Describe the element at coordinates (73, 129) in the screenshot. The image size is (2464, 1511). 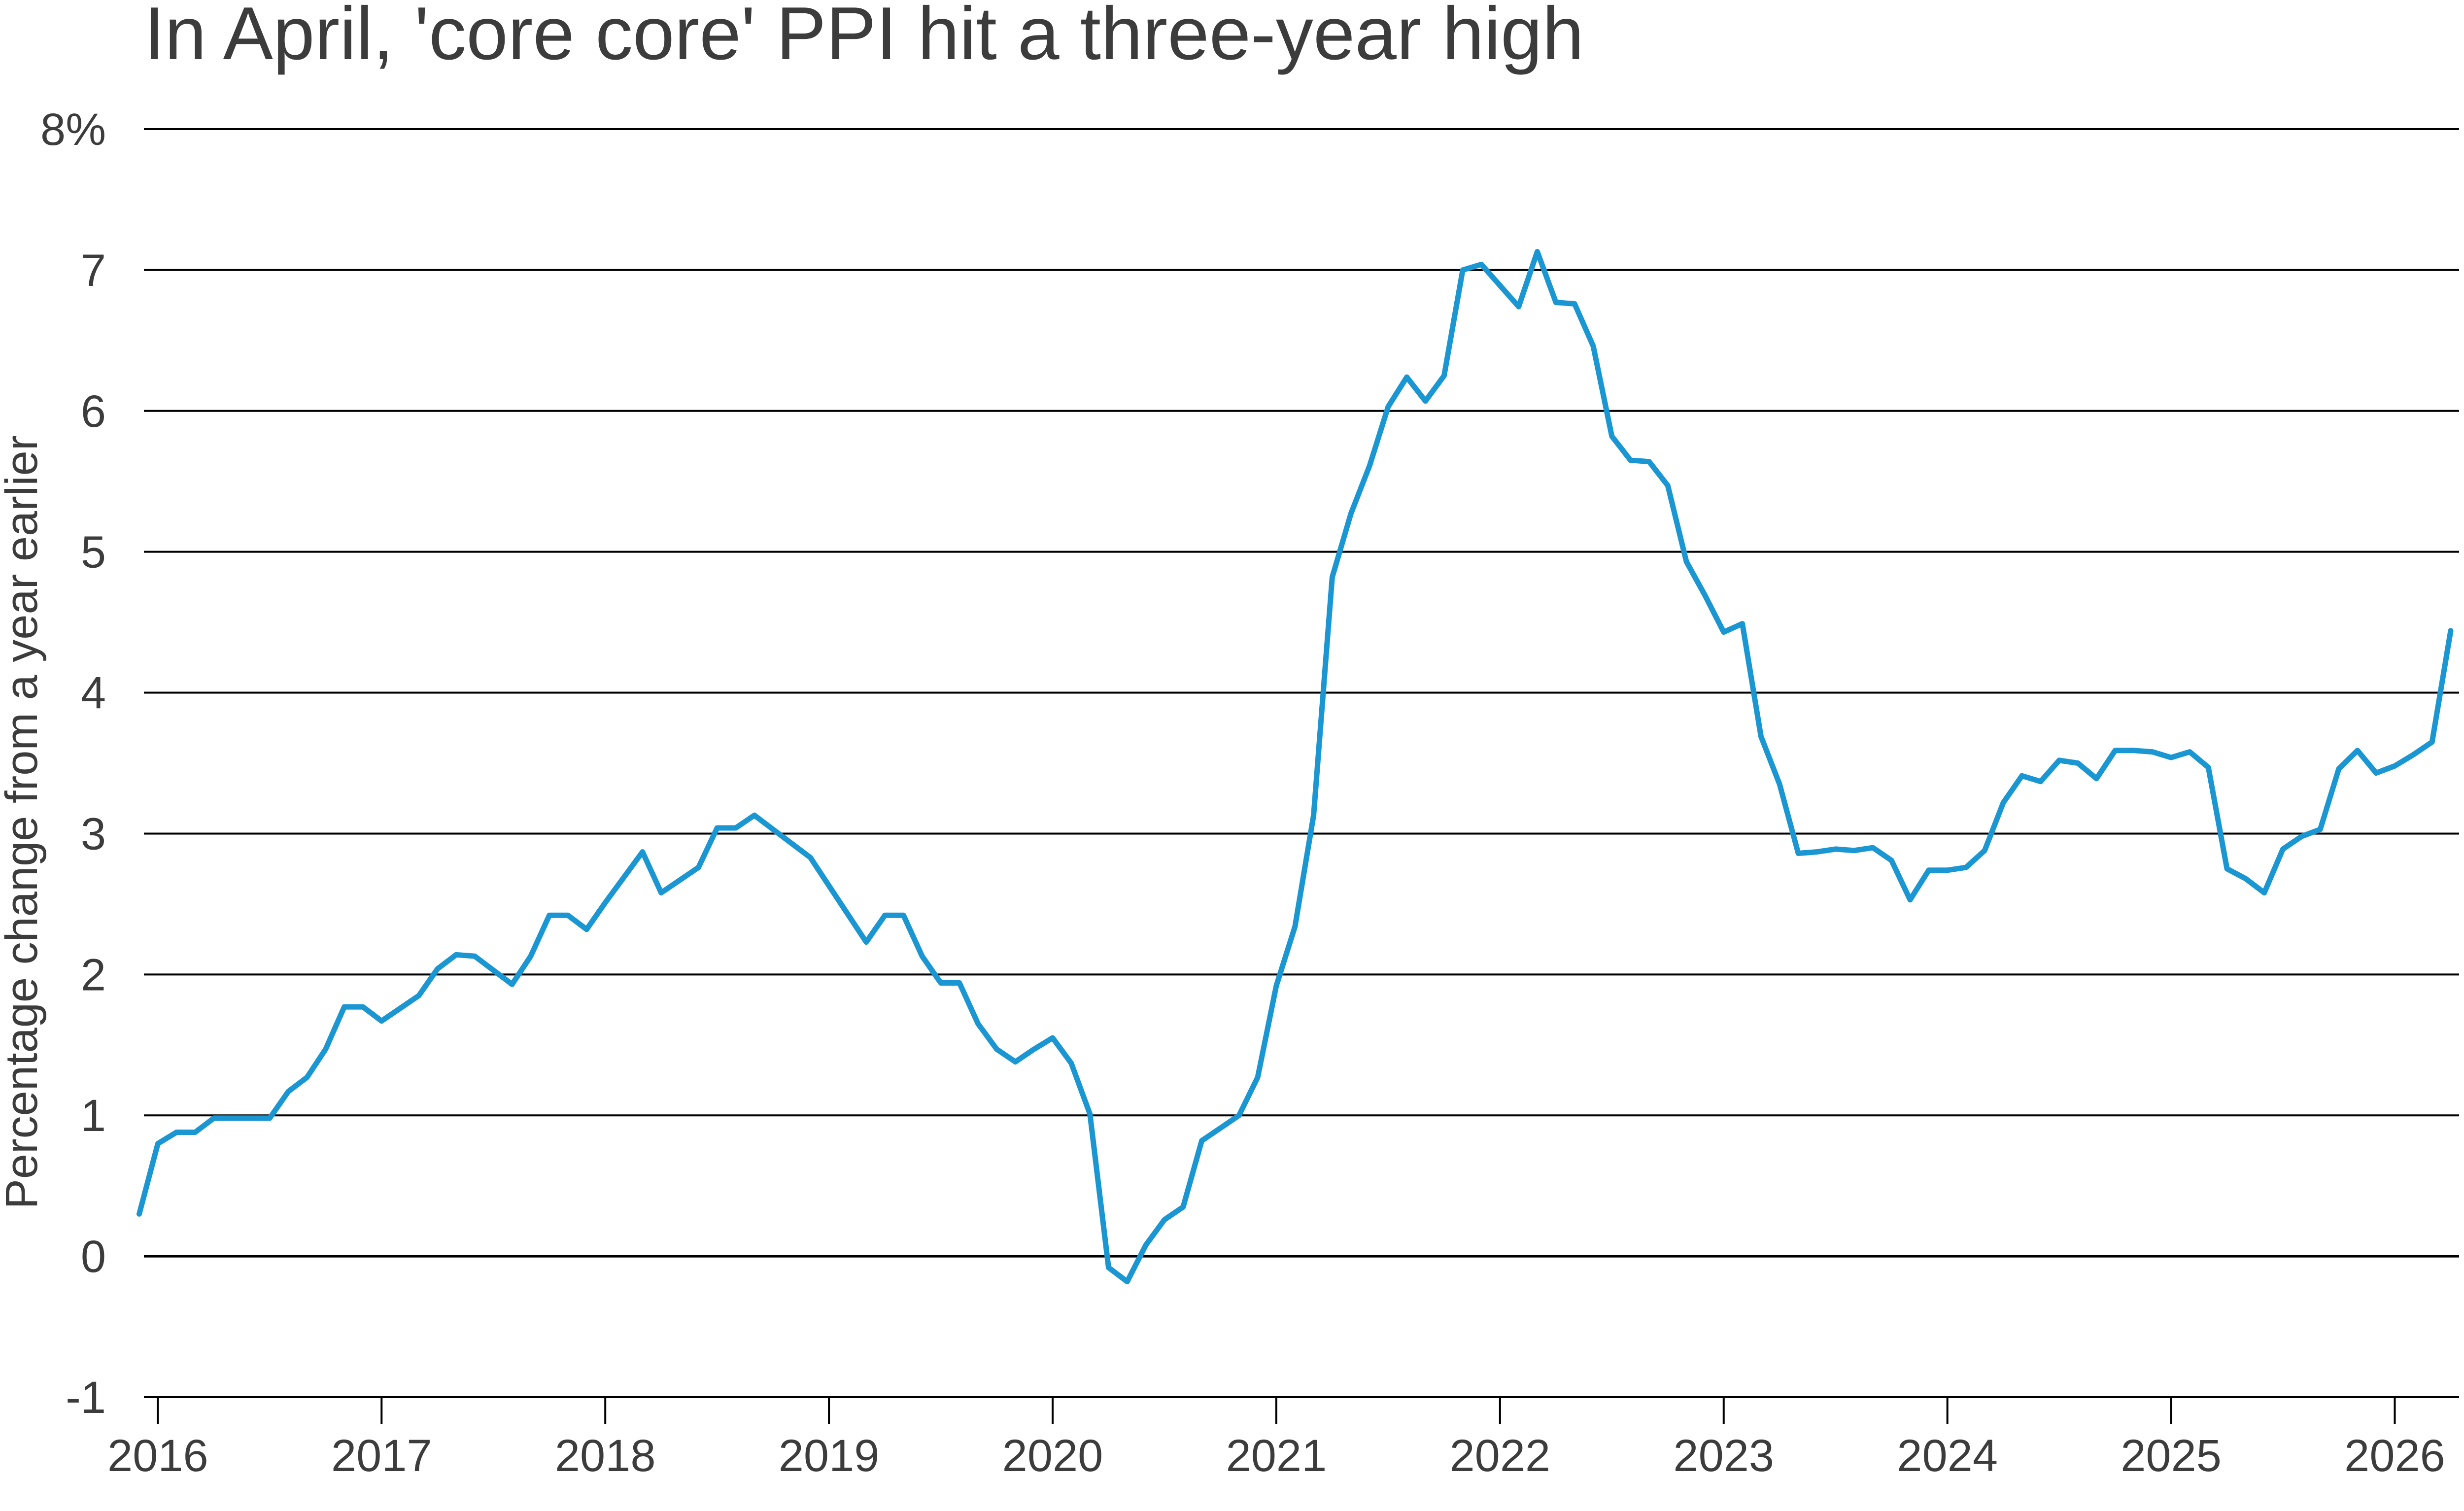
I see `y-tick-label: 8%` at that location.